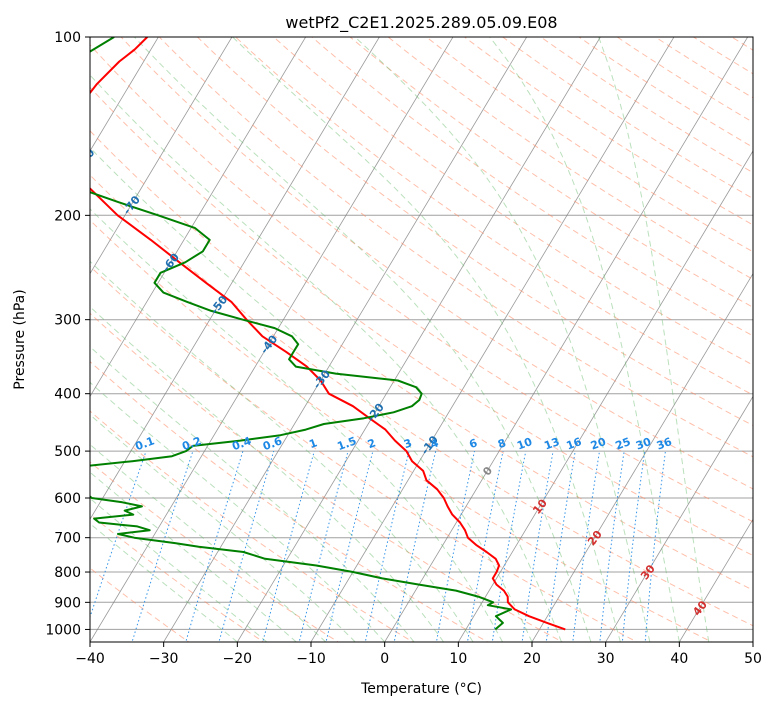  I want to click on y-tick-label: 700, so click(67, 539).